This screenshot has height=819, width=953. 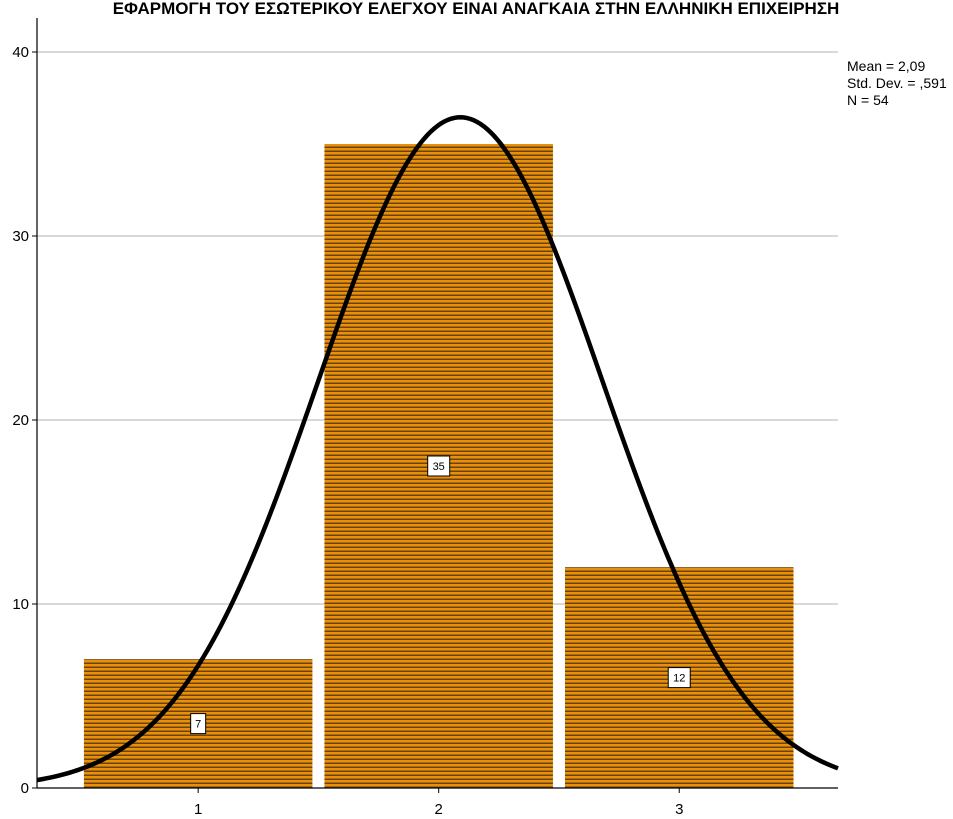 I want to click on y-tick-label: 10, so click(x=20, y=604).